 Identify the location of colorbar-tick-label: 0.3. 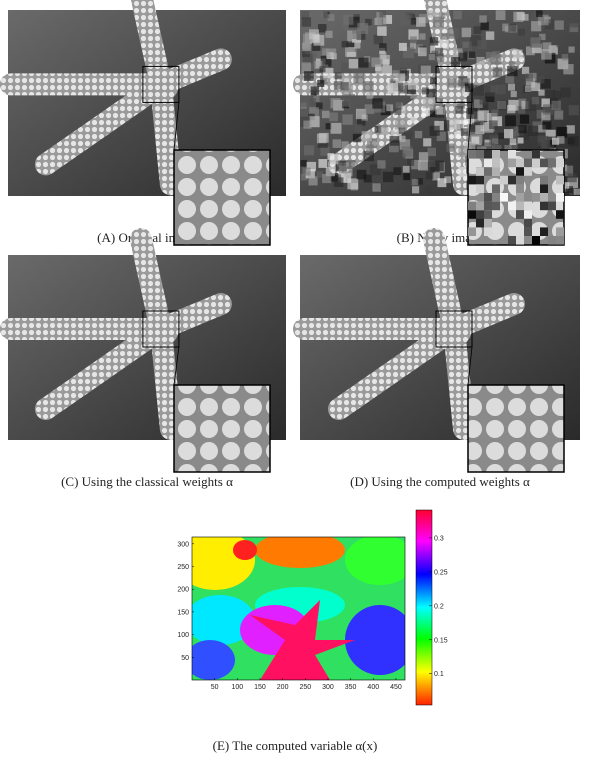
(439, 538).